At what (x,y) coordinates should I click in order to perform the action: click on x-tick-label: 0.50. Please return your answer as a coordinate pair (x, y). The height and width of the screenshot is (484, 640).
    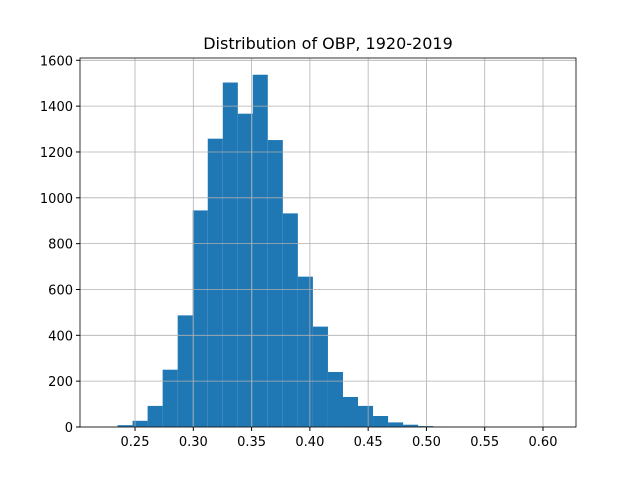
    Looking at the image, I should click on (426, 442).